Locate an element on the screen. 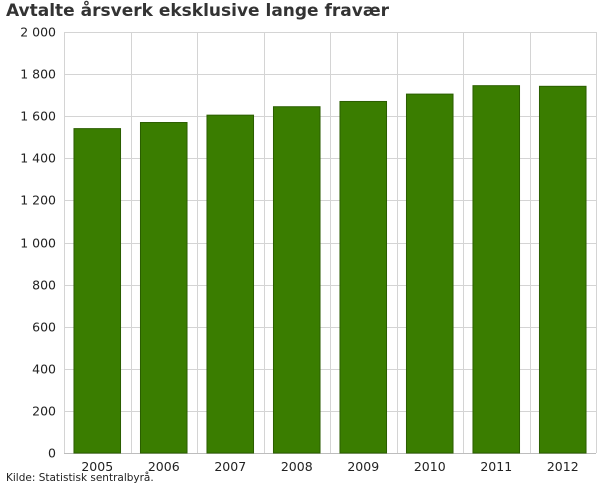 Image resolution: width=610 pixels, height=488 pixels. x-tick-label: 2011 is located at coordinates (496, 466).